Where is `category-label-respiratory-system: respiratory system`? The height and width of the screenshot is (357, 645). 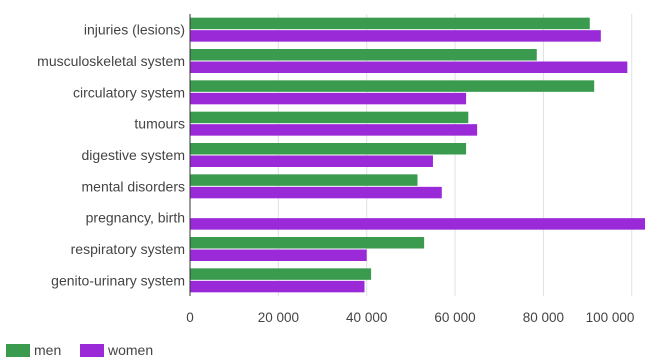 category-label-respiratory-system: respiratory system is located at coordinates (128, 249).